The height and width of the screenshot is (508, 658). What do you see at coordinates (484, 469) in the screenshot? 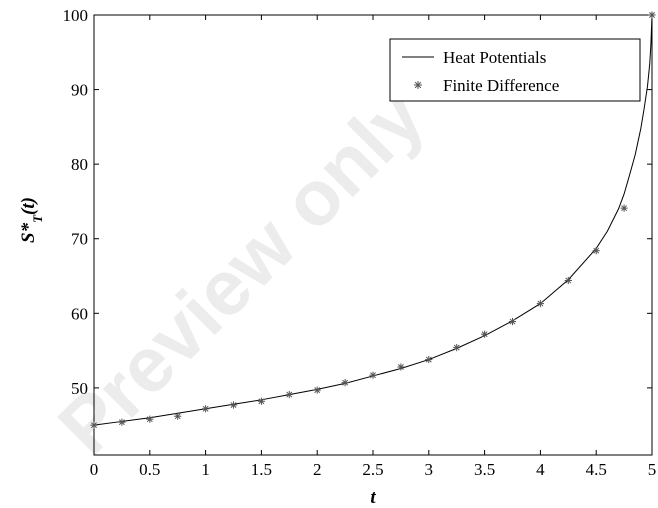
I see `x-tick-label: 3.5` at bounding box center [484, 469].